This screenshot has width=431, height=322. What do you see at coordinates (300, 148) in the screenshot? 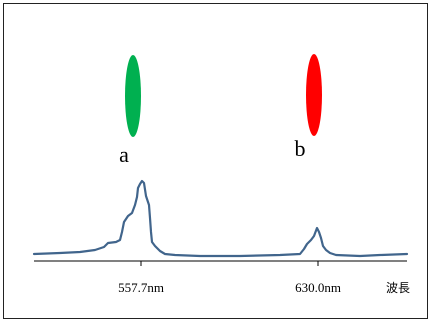
I see `line-b-label: b` at bounding box center [300, 148].